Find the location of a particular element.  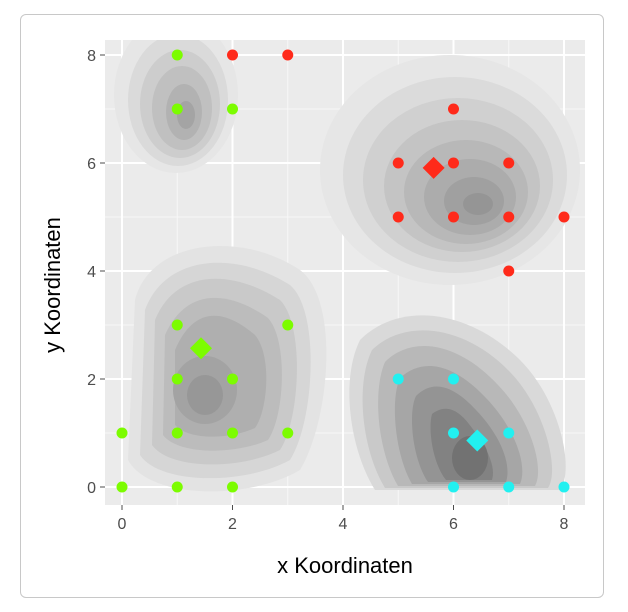

y-axis-ticks: 0 2 4 6 8 is located at coordinates (96, 272).